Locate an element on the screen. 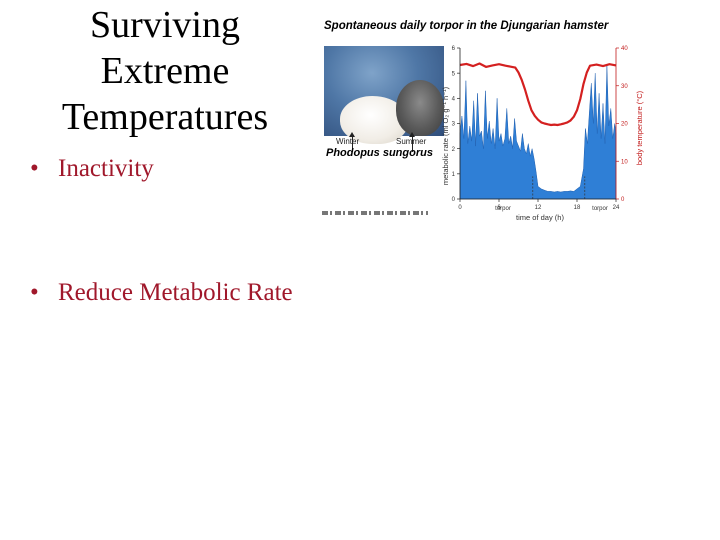 The height and width of the screenshot is (540, 720). x-axis-label: time of day (h) is located at coordinates (540, 217).